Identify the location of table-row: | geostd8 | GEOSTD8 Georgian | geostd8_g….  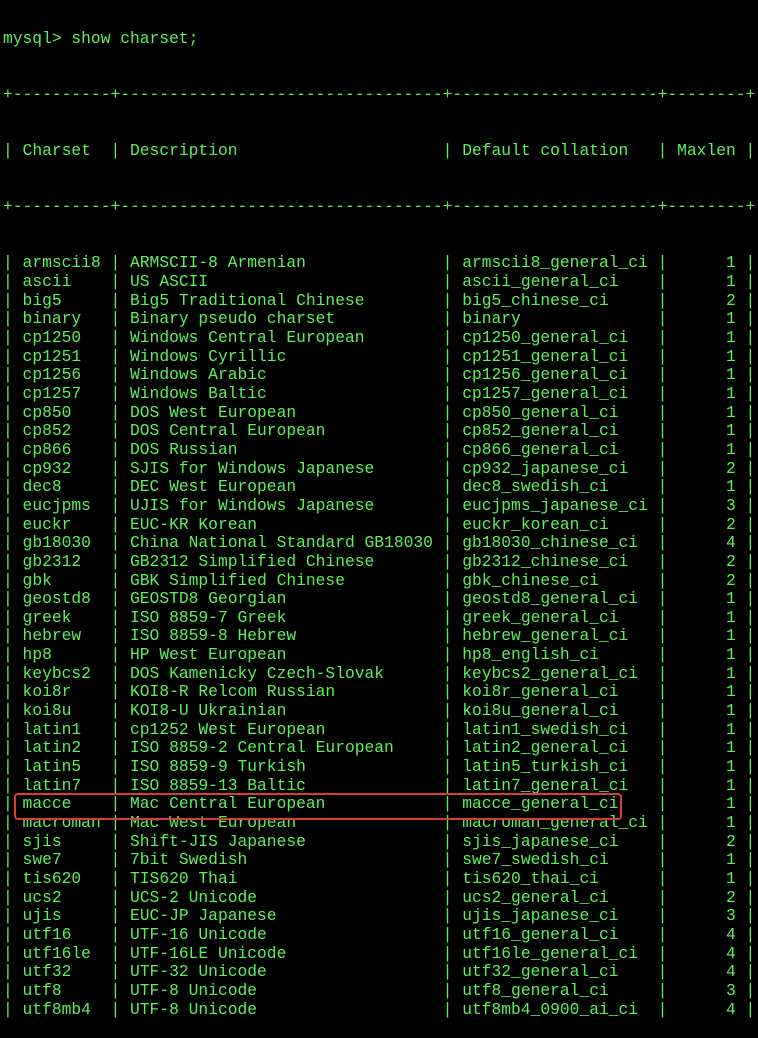
(379, 599).